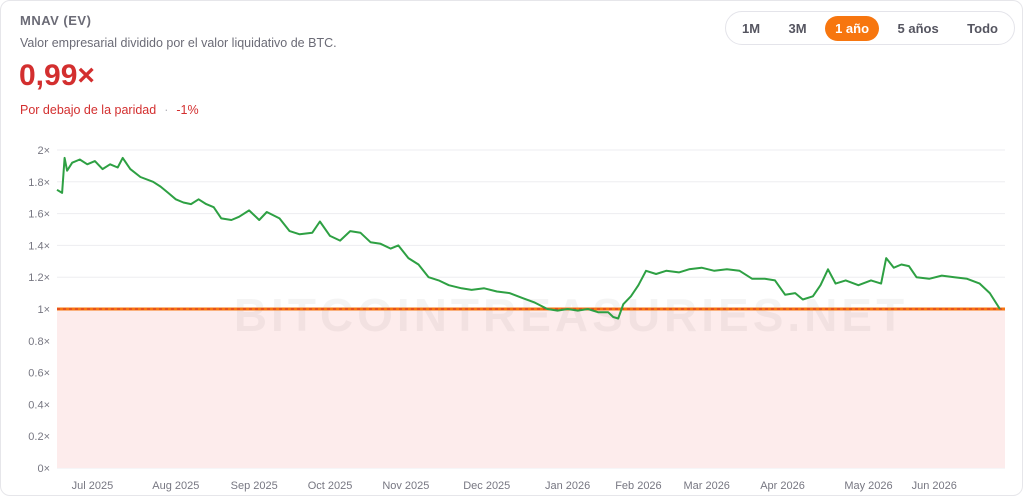 The width and height of the screenshot is (1024, 497). I want to click on y-tick-label: 0.2×, so click(39, 437).